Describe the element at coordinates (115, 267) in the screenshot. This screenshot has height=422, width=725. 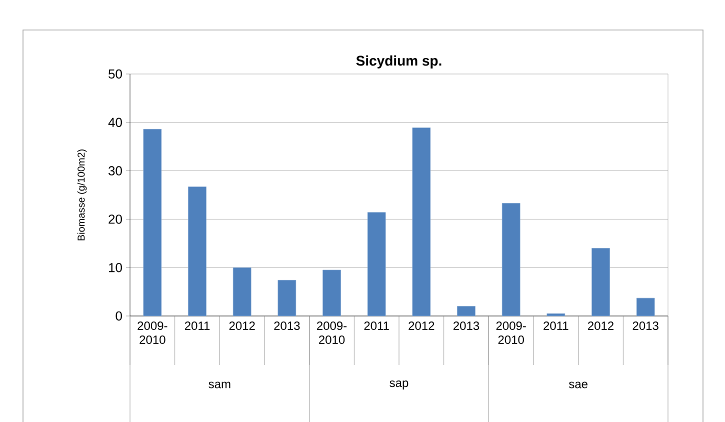
I see `y-tick-label: 10` at that location.